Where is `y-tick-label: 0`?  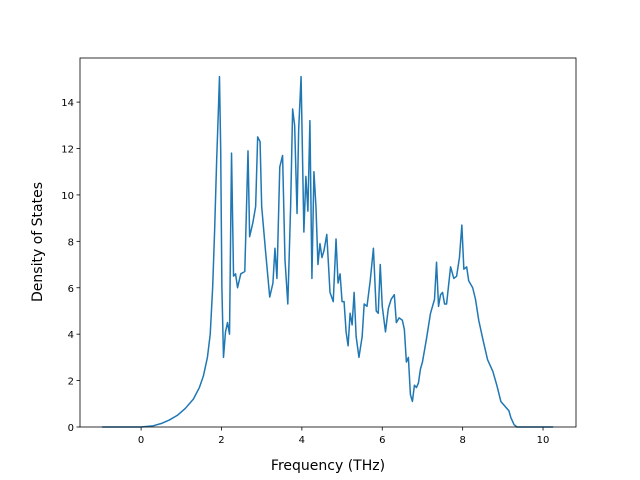 y-tick-label: 0 is located at coordinates (71, 428).